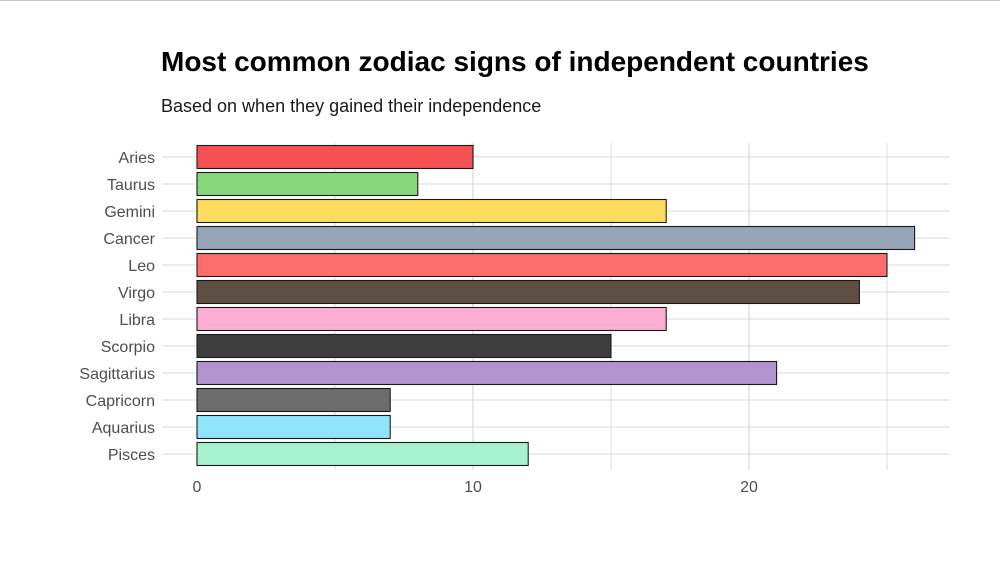 The height and width of the screenshot is (562, 1000). I want to click on bar-cancer, so click(556, 238).